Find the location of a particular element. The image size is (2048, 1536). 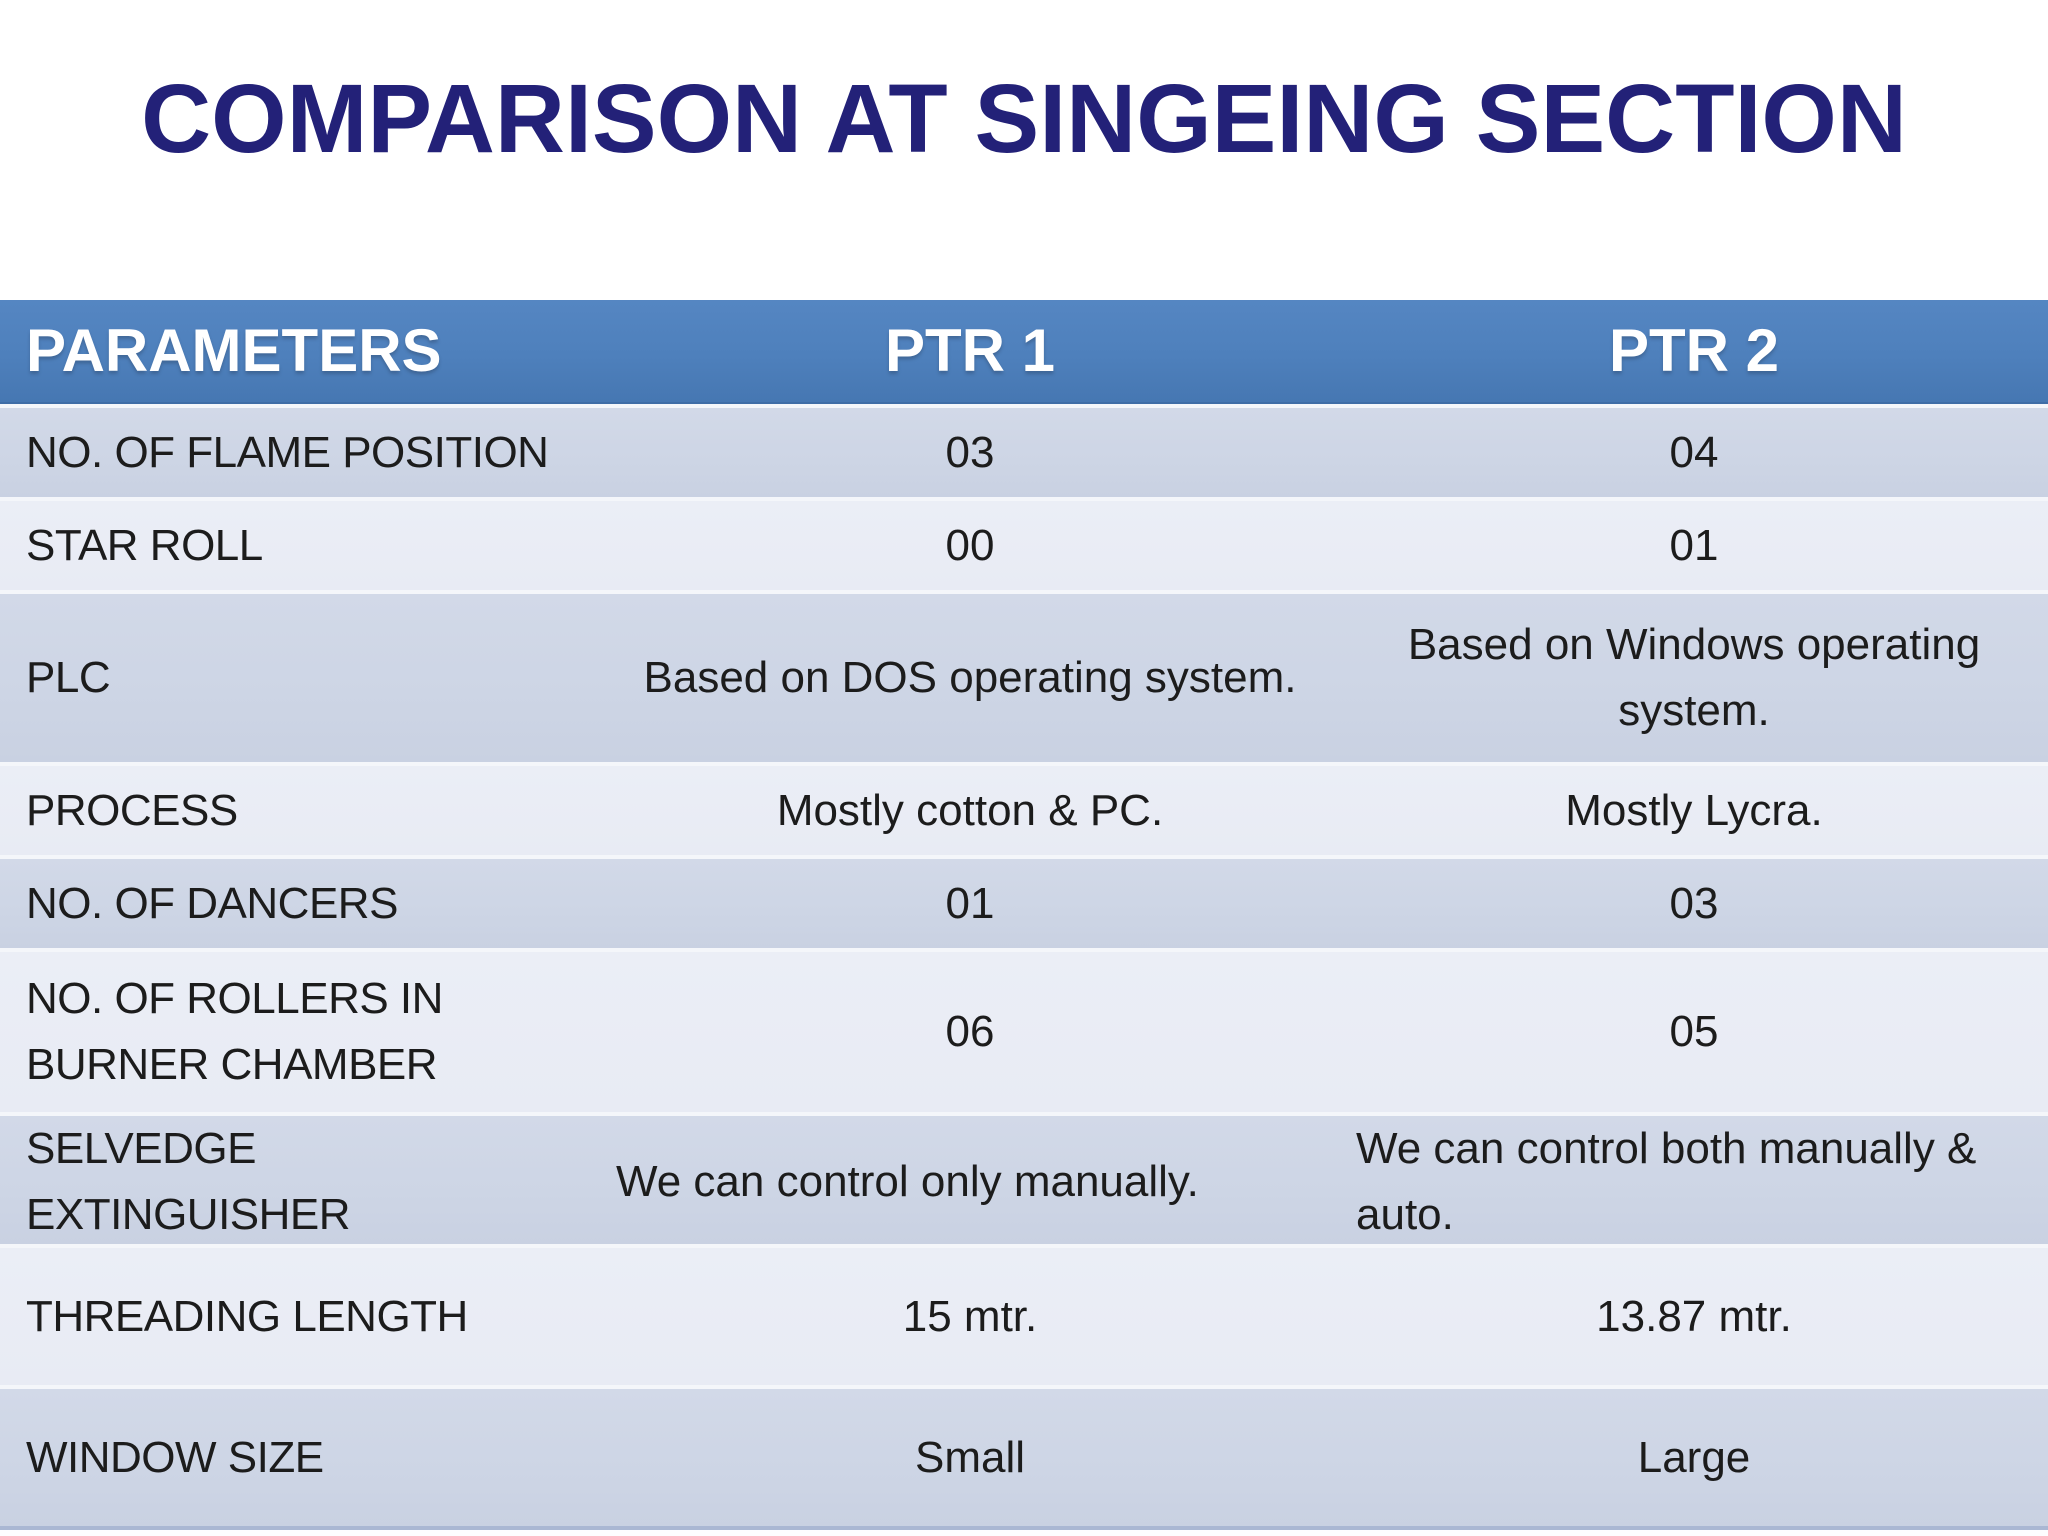

ptr1-cell: 03 is located at coordinates (970, 452).